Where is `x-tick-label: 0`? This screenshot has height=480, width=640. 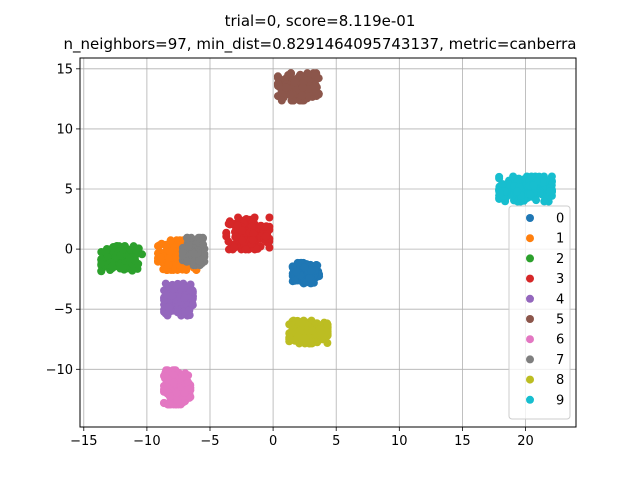 x-tick-label: 0 is located at coordinates (273, 441).